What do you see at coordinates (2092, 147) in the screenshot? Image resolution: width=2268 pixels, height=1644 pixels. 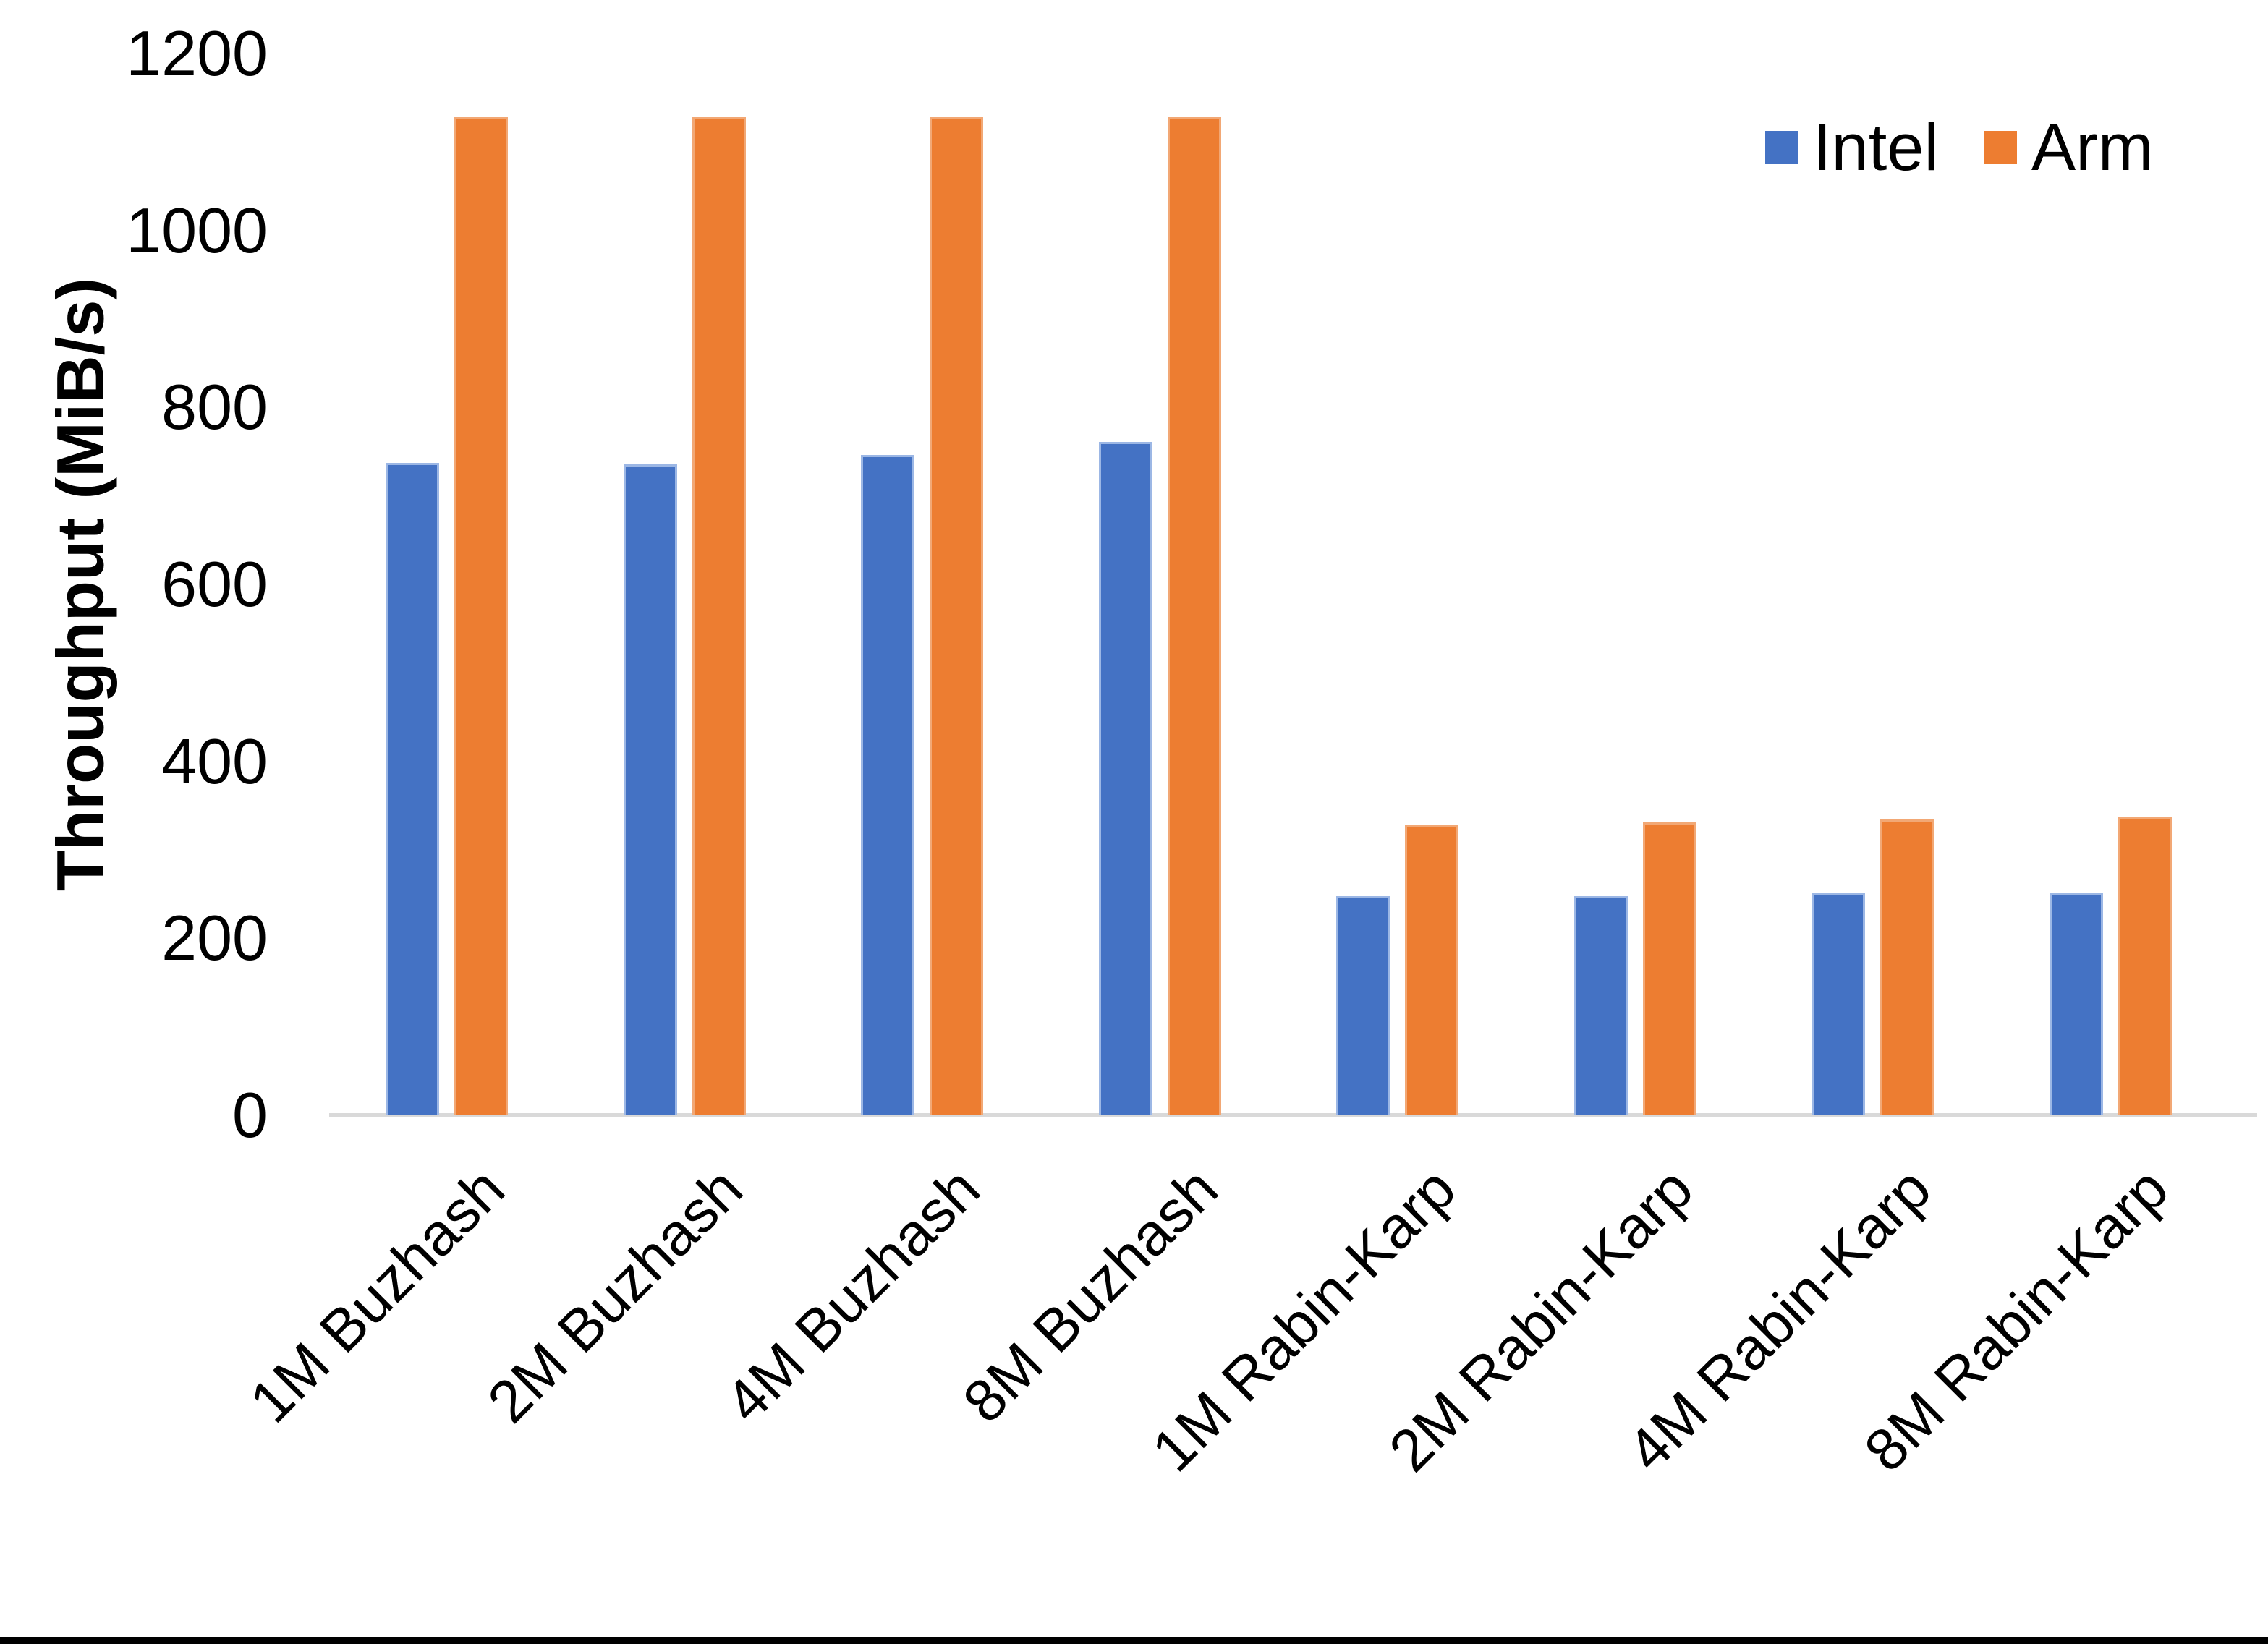 I see `legend-label-arm: Arm` at bounding box center [2092, 147].